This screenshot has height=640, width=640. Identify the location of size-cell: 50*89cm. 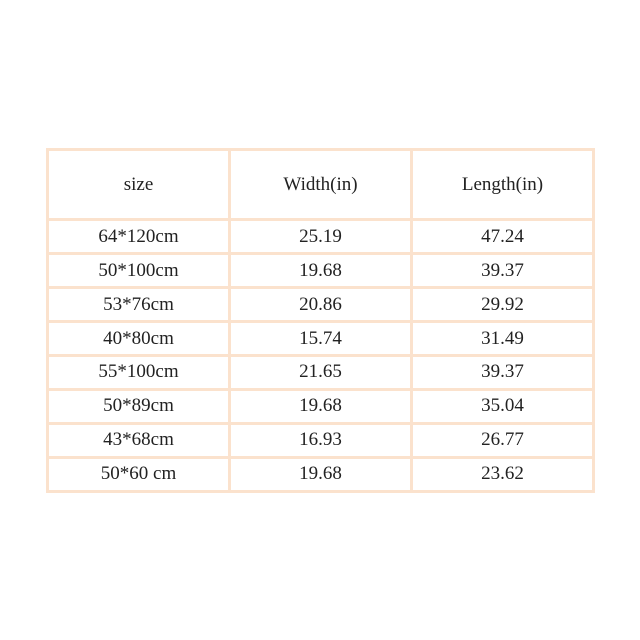
(138, 406).